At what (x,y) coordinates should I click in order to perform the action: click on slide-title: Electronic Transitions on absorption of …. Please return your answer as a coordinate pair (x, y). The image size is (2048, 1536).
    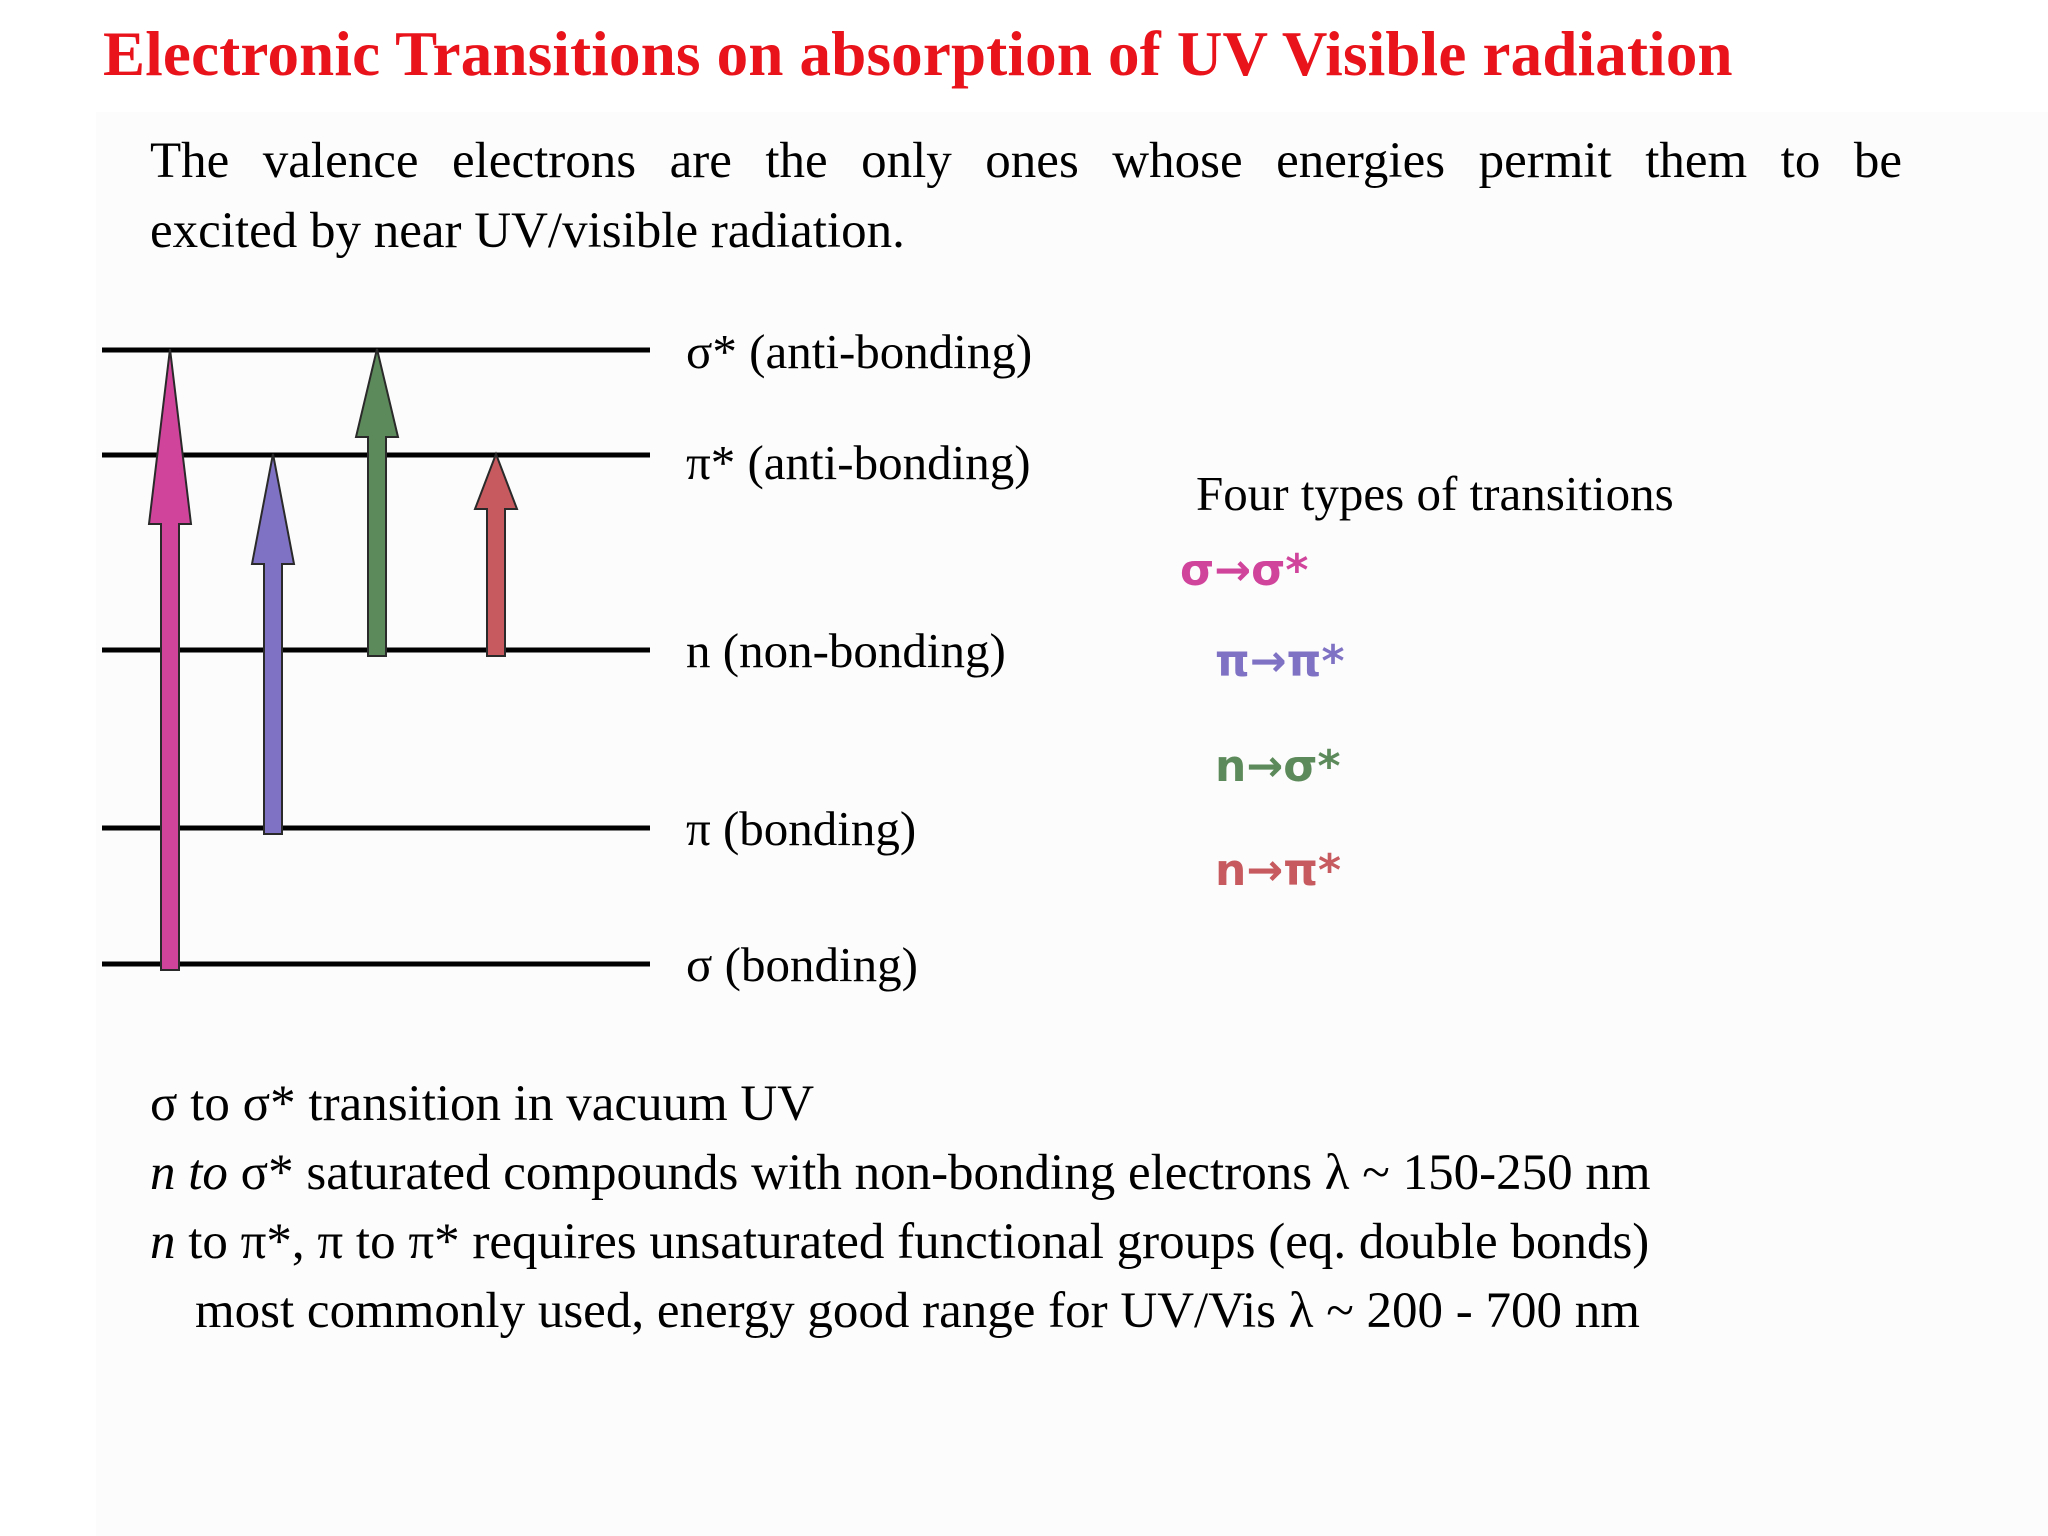
    Looking at the image, I should click on (918, 54).